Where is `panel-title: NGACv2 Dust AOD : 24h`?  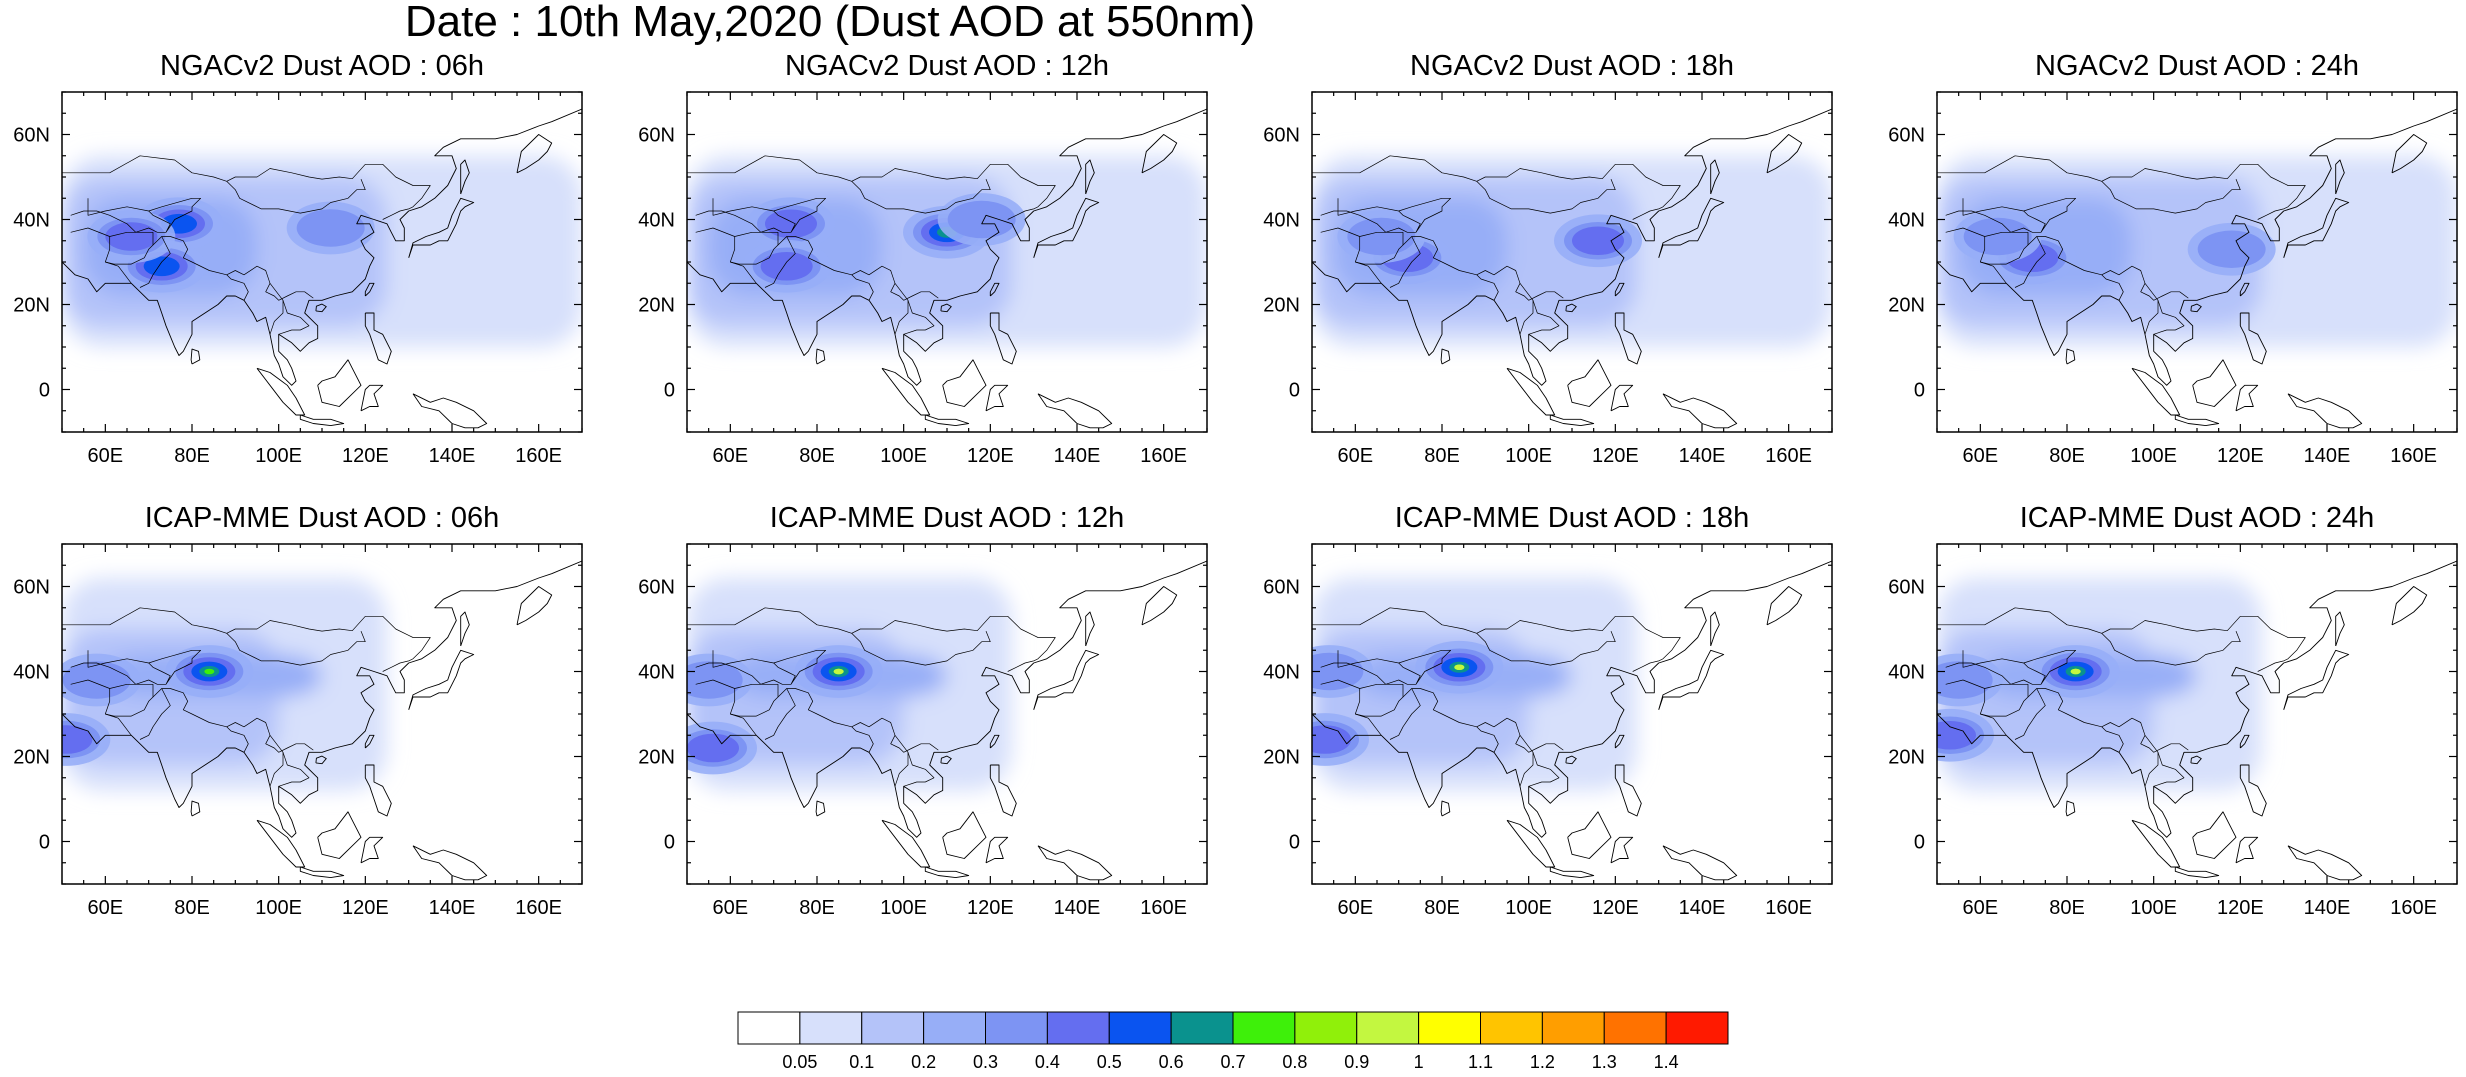
panel-title: NGACv2 Dust AOD : 24h is located at coordinates (2197, 66).